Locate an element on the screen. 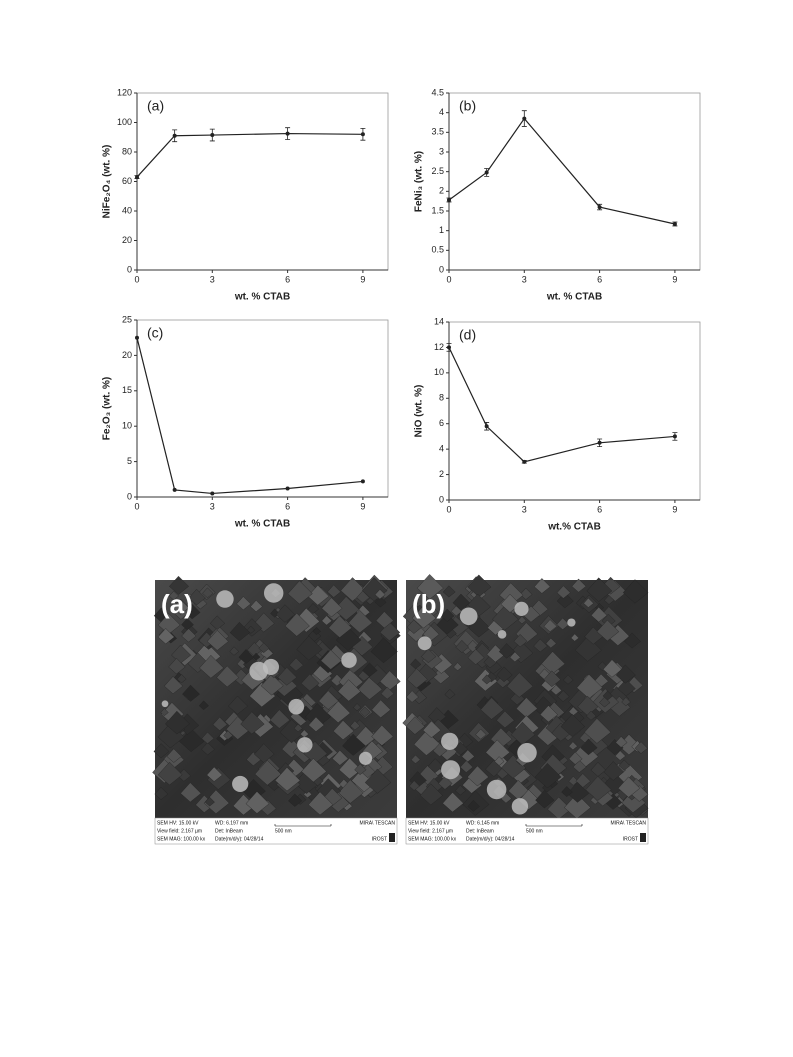  info-bar is located at coordinates (276, 831).